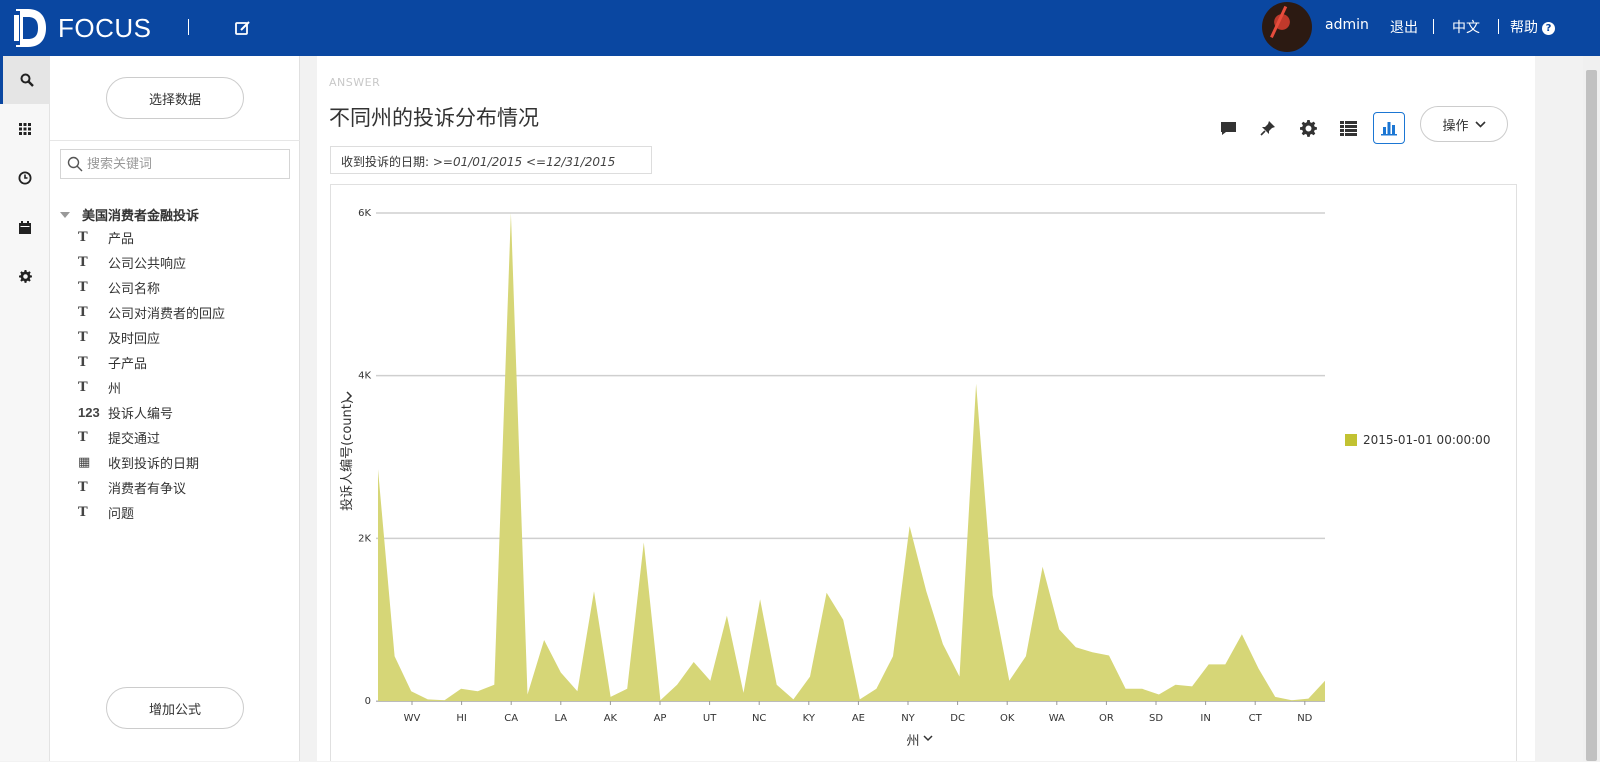 The image size is (1600, 762). I want to click on settings-button, so click(1308, 128).